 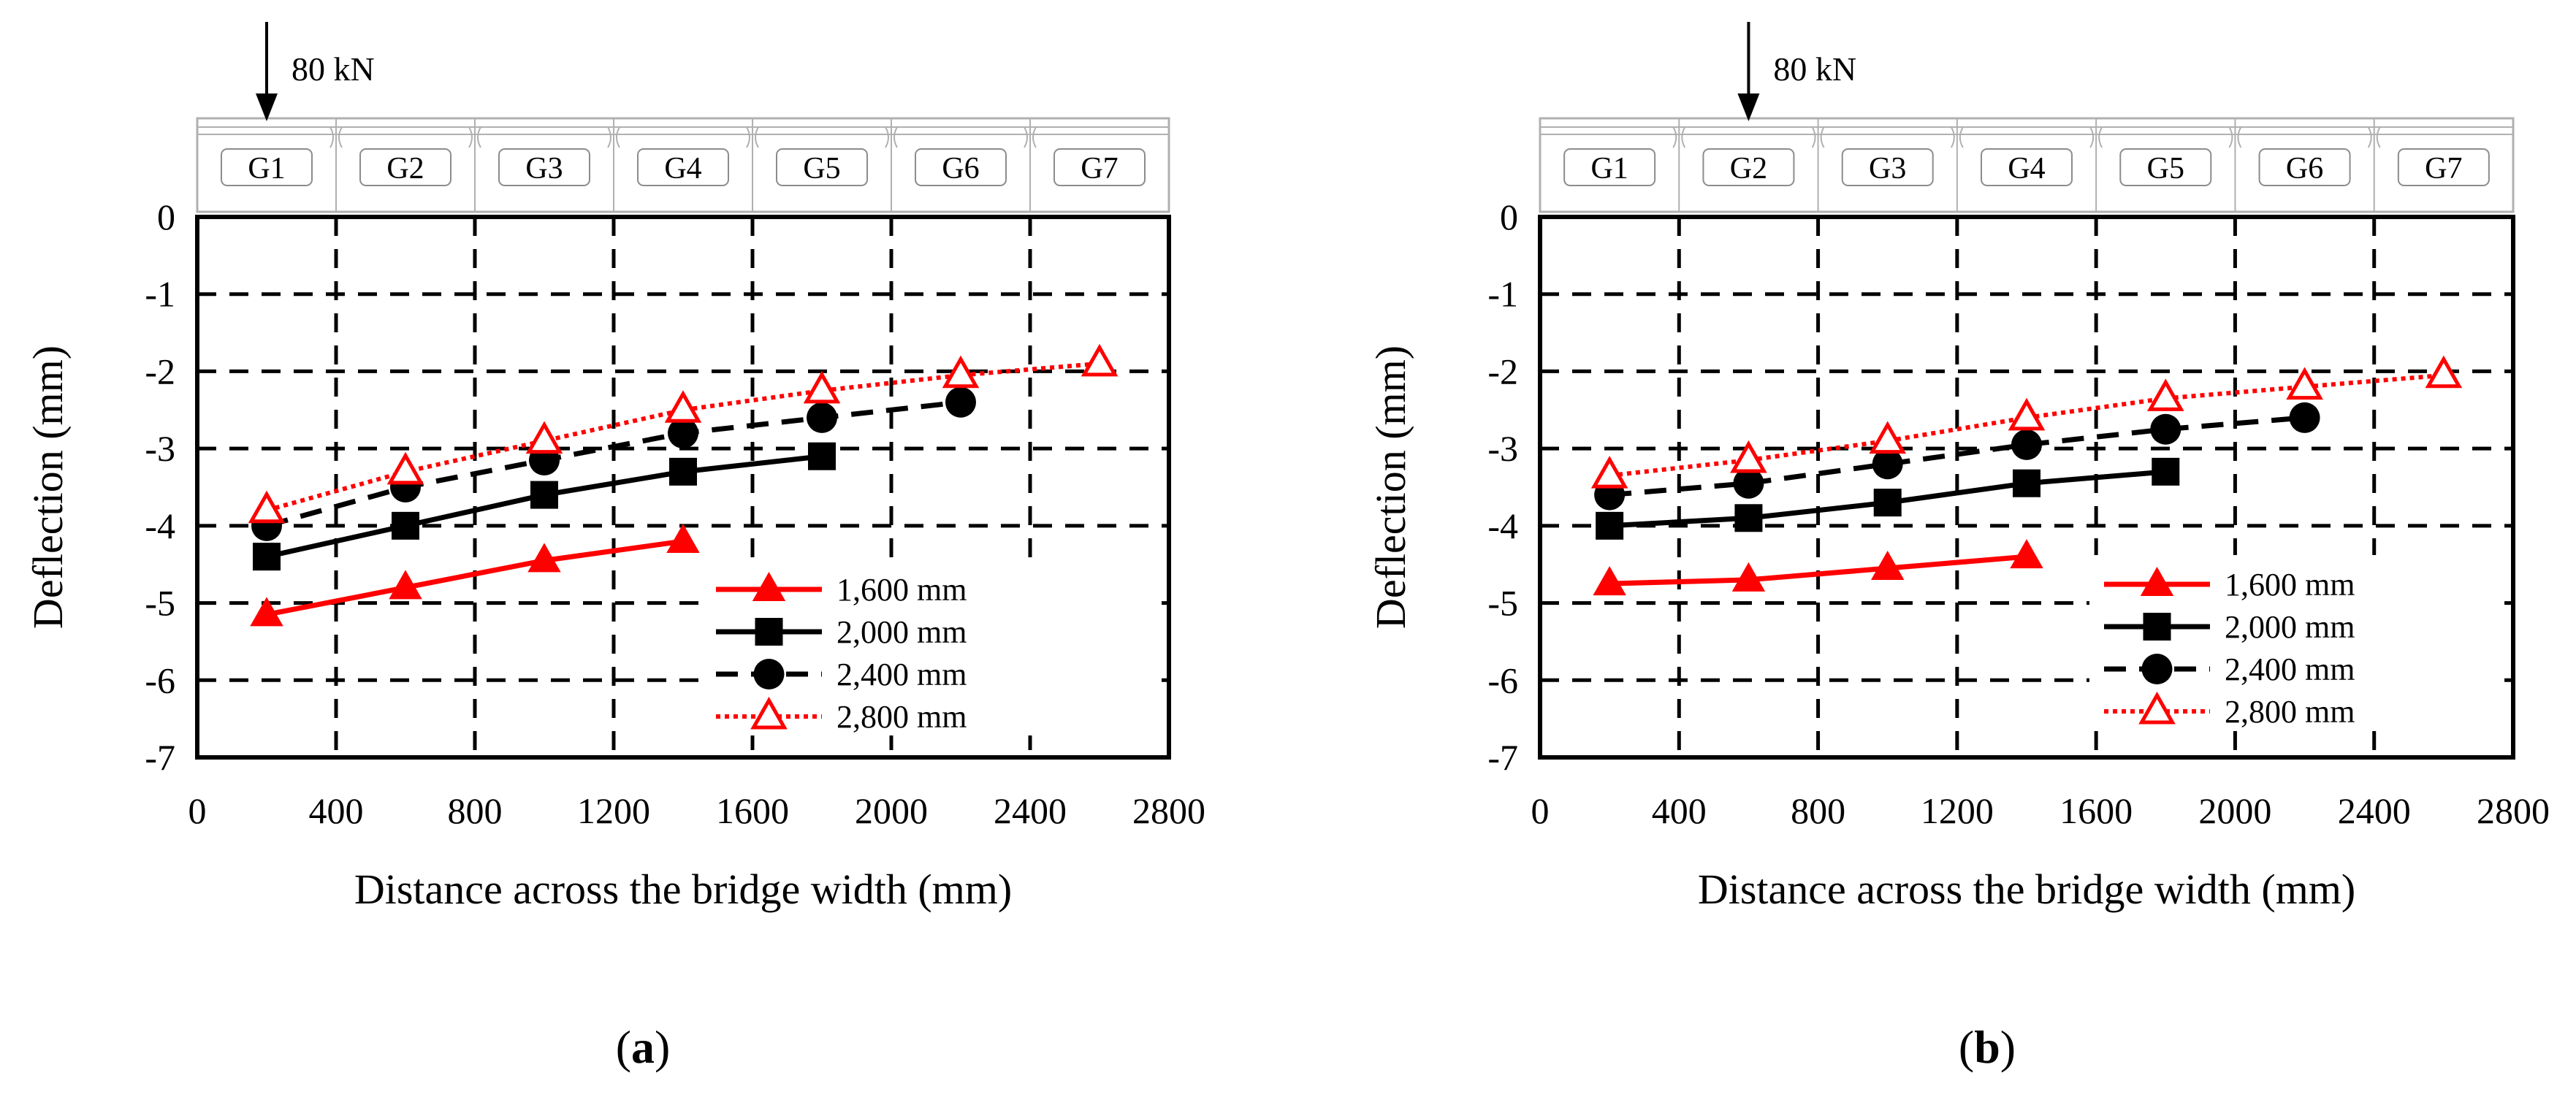 What do you see at coordinates (643, 1047) in the screenshot?
I see `caption-letter: a` at bounding box center [643, 1047].